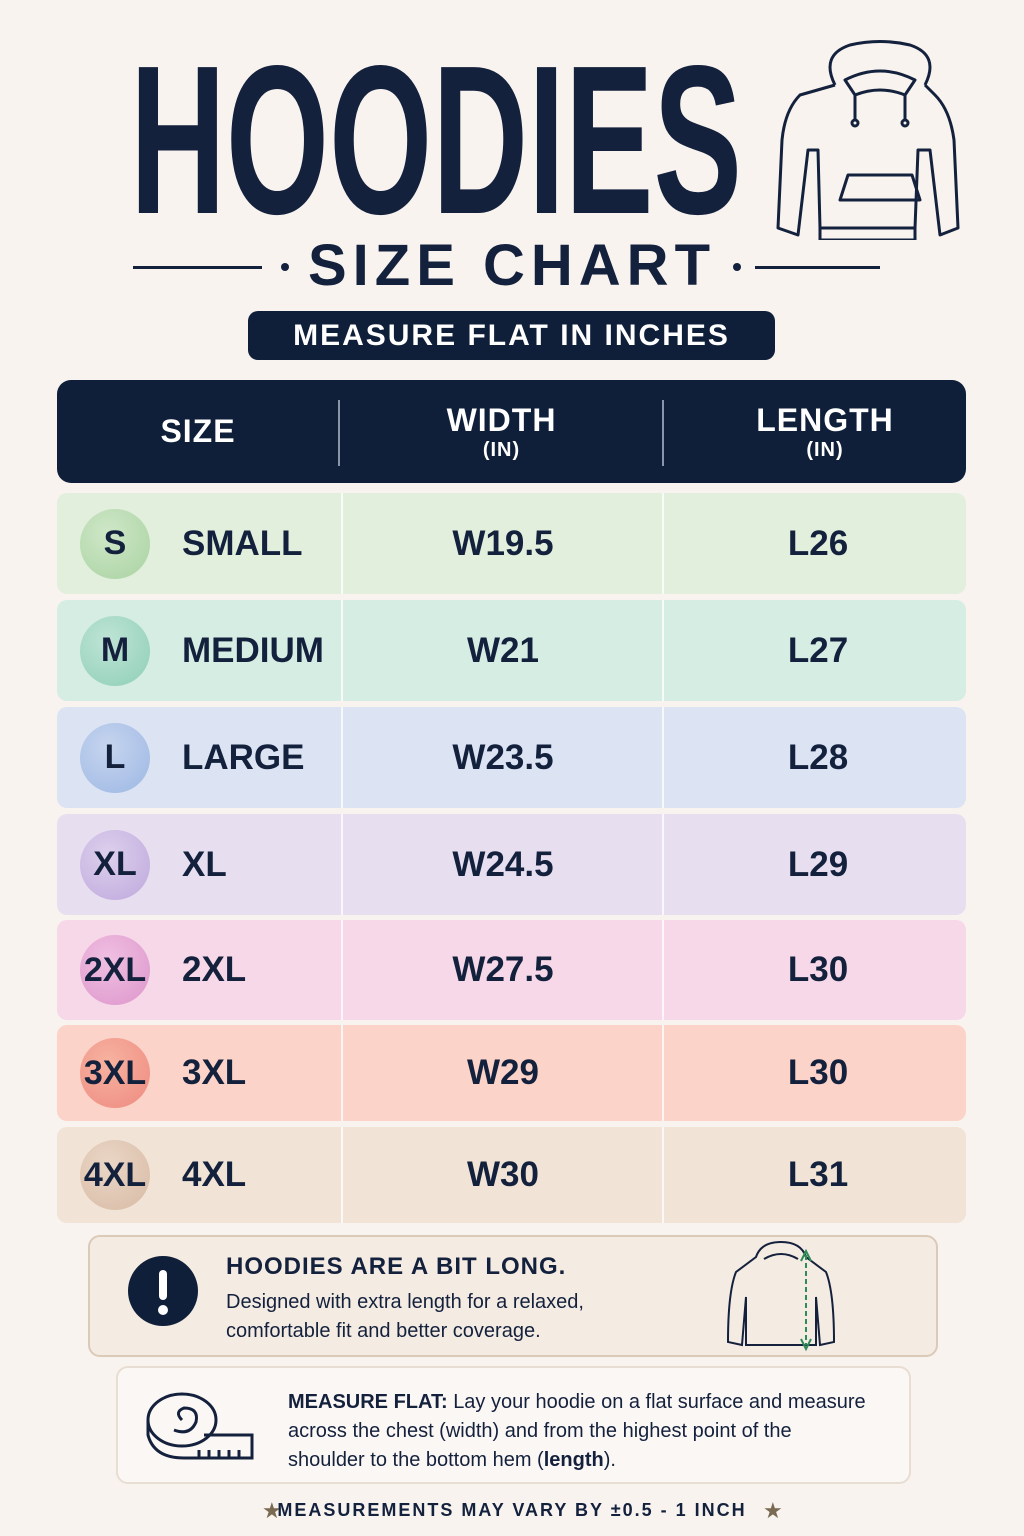 The image size is (1024, 1536). I want to click on table-row: L LARGE W23.5 L28, so click(511, 757).